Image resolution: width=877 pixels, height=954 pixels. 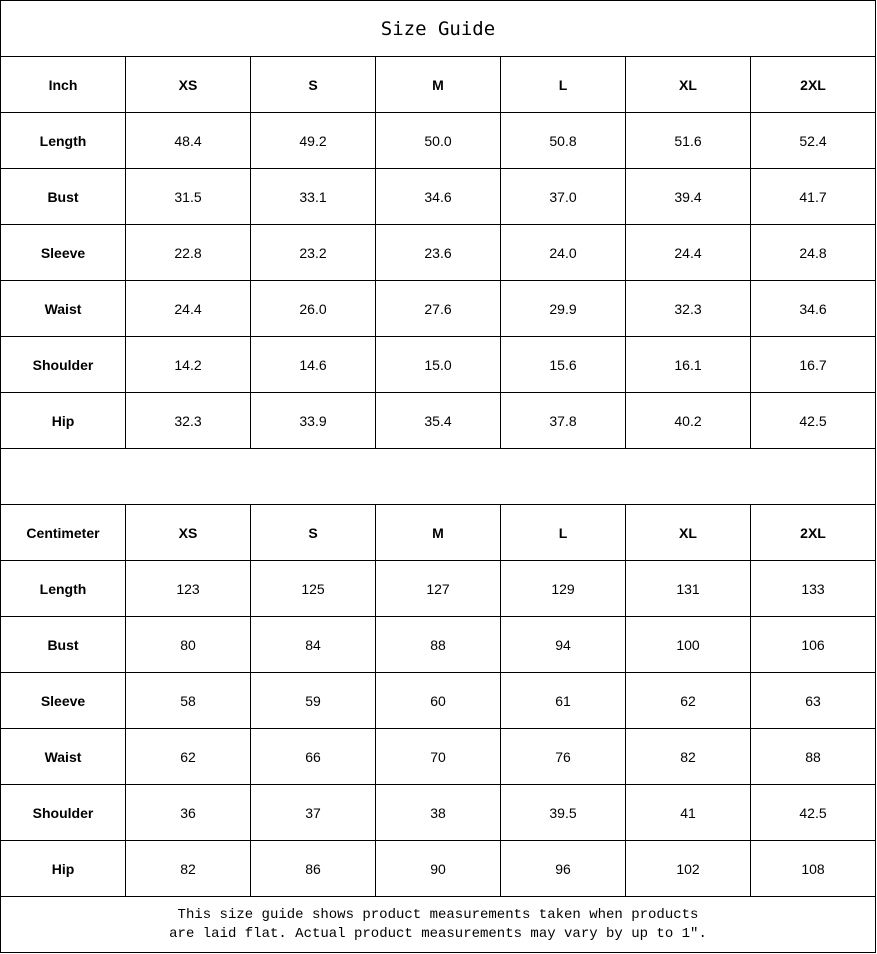 I want to click on measurement-value: 41, so click(x=688, y=812).